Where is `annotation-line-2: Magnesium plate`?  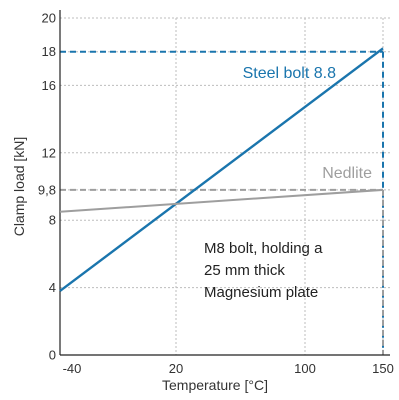 annotation-line-2: Magnesium plate is located at coordinates (261, 292).